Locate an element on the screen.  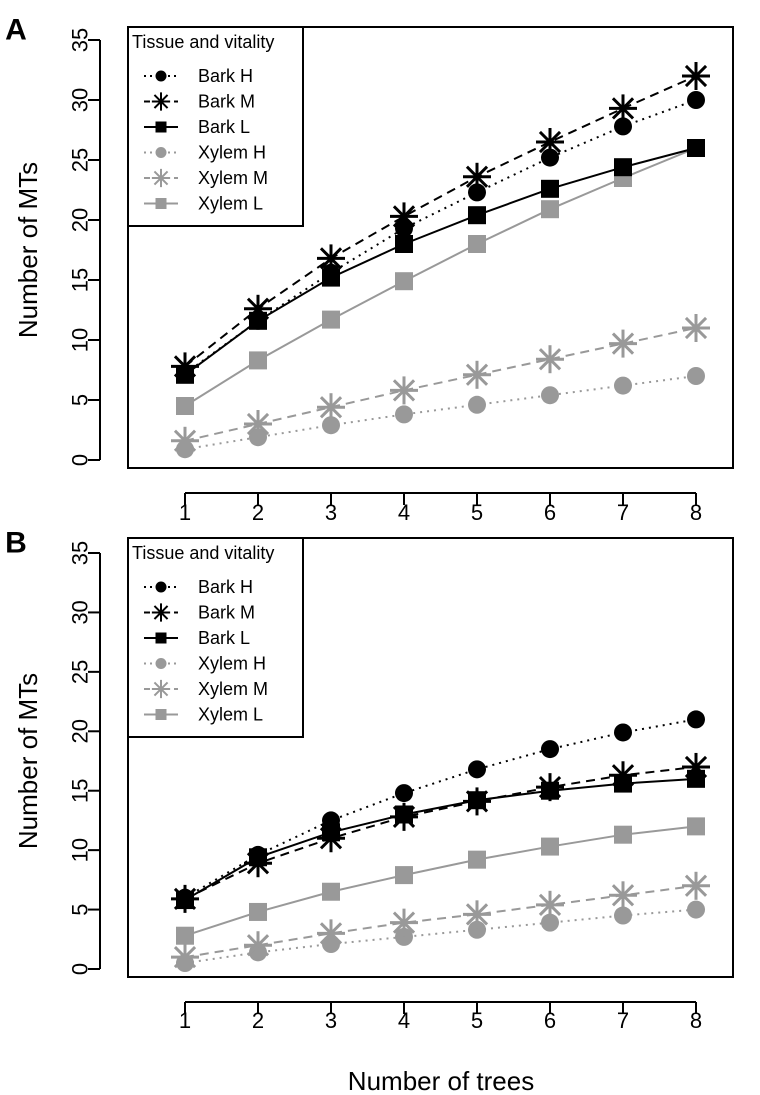
series-xylem-l is located at coordinates (440, 881).